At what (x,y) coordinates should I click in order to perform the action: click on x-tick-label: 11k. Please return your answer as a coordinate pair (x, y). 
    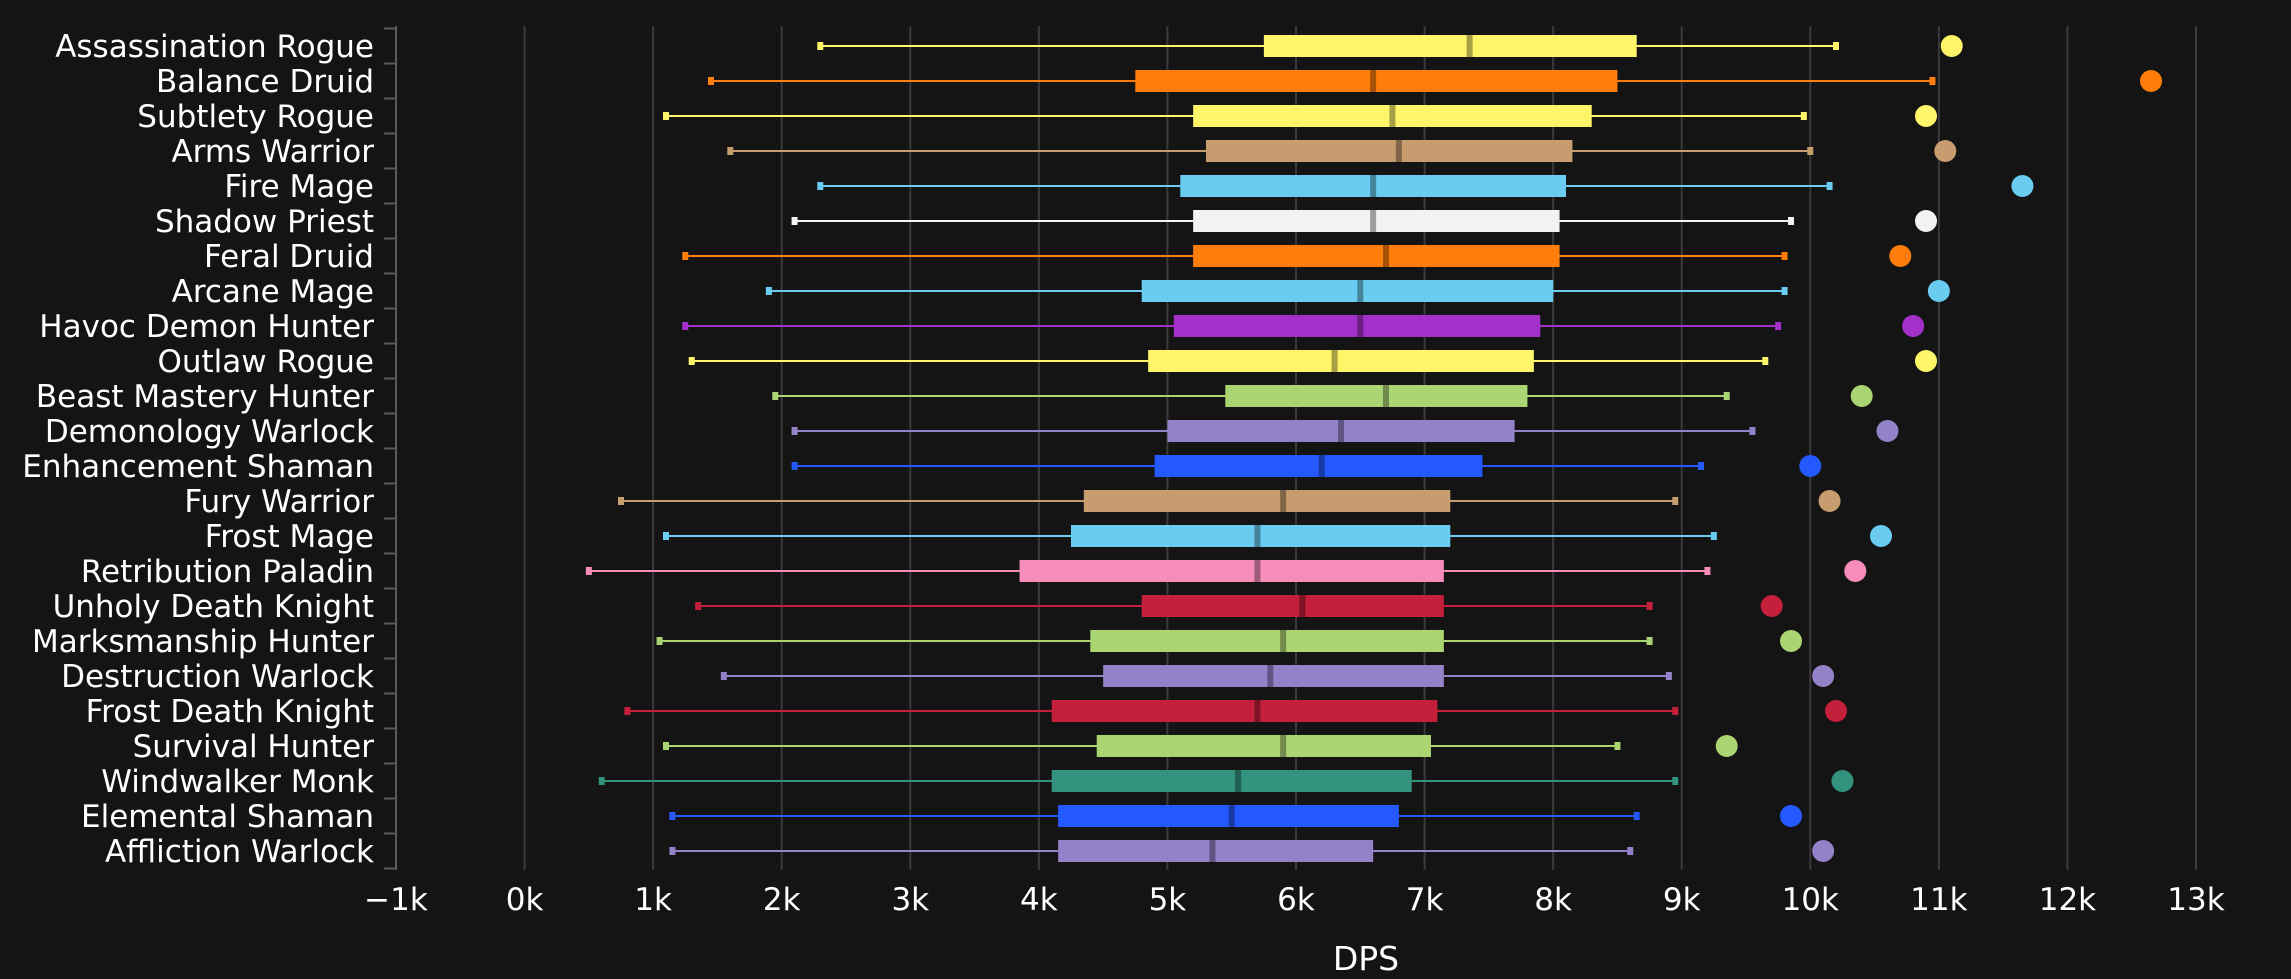
    Looking at the image, I should click on (1938, 900).